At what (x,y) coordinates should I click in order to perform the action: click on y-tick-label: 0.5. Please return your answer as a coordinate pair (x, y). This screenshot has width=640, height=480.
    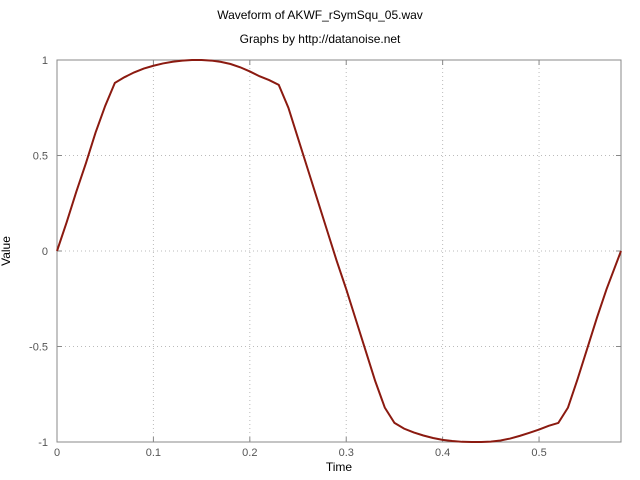
    Looking at the image, I should click on (40, 157).